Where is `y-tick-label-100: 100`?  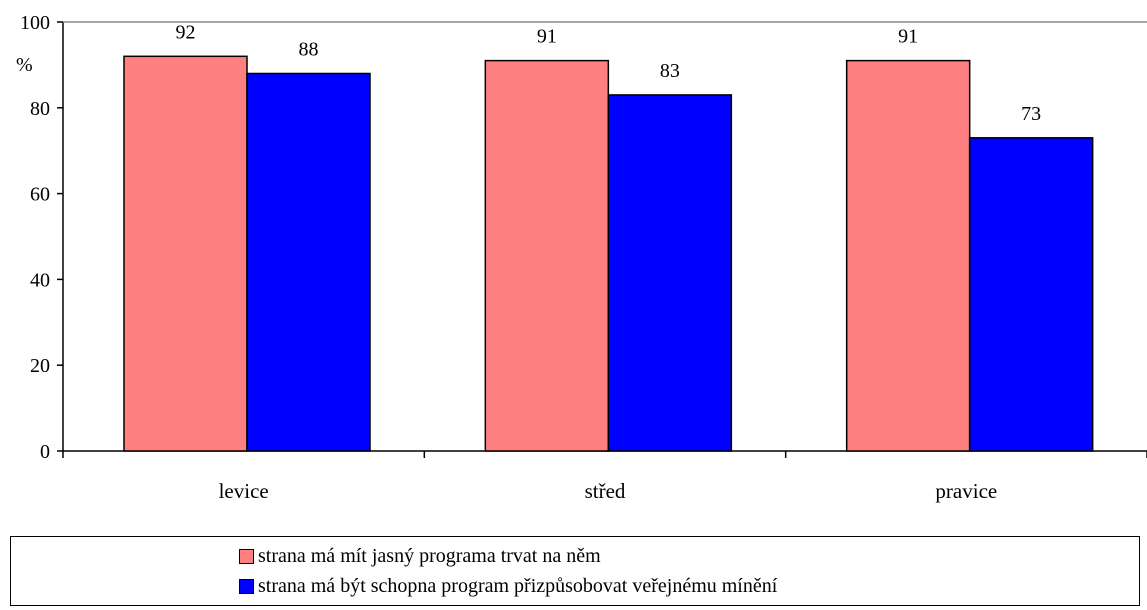
y-tick-label-100: 100 is located at coordinates (35, 23).